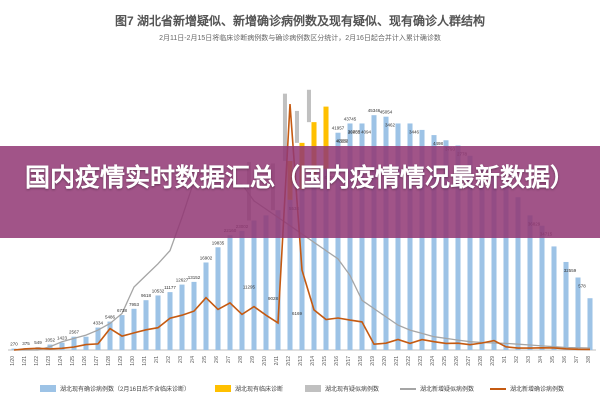  Describe the element at coordinates (366, 131) in the screenshot. I see `data-label-extra: 4094` at that location.